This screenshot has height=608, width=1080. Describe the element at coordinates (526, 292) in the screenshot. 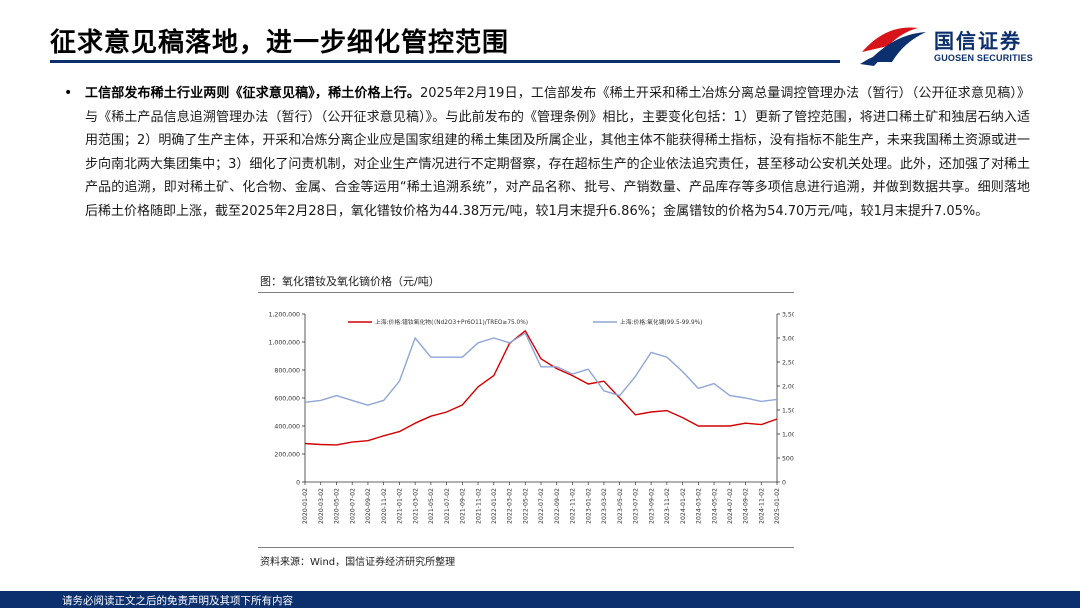

I see `caption-rule-top` at that location.